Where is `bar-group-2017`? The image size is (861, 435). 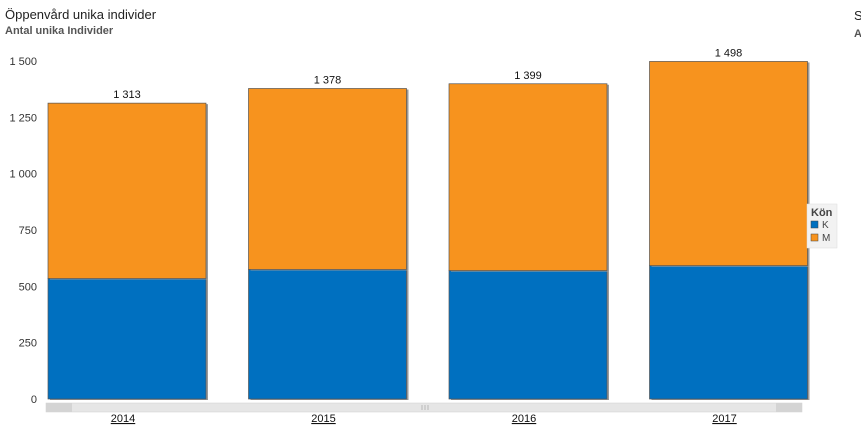
bar-group-2017 is located at coordinates (729, 230).